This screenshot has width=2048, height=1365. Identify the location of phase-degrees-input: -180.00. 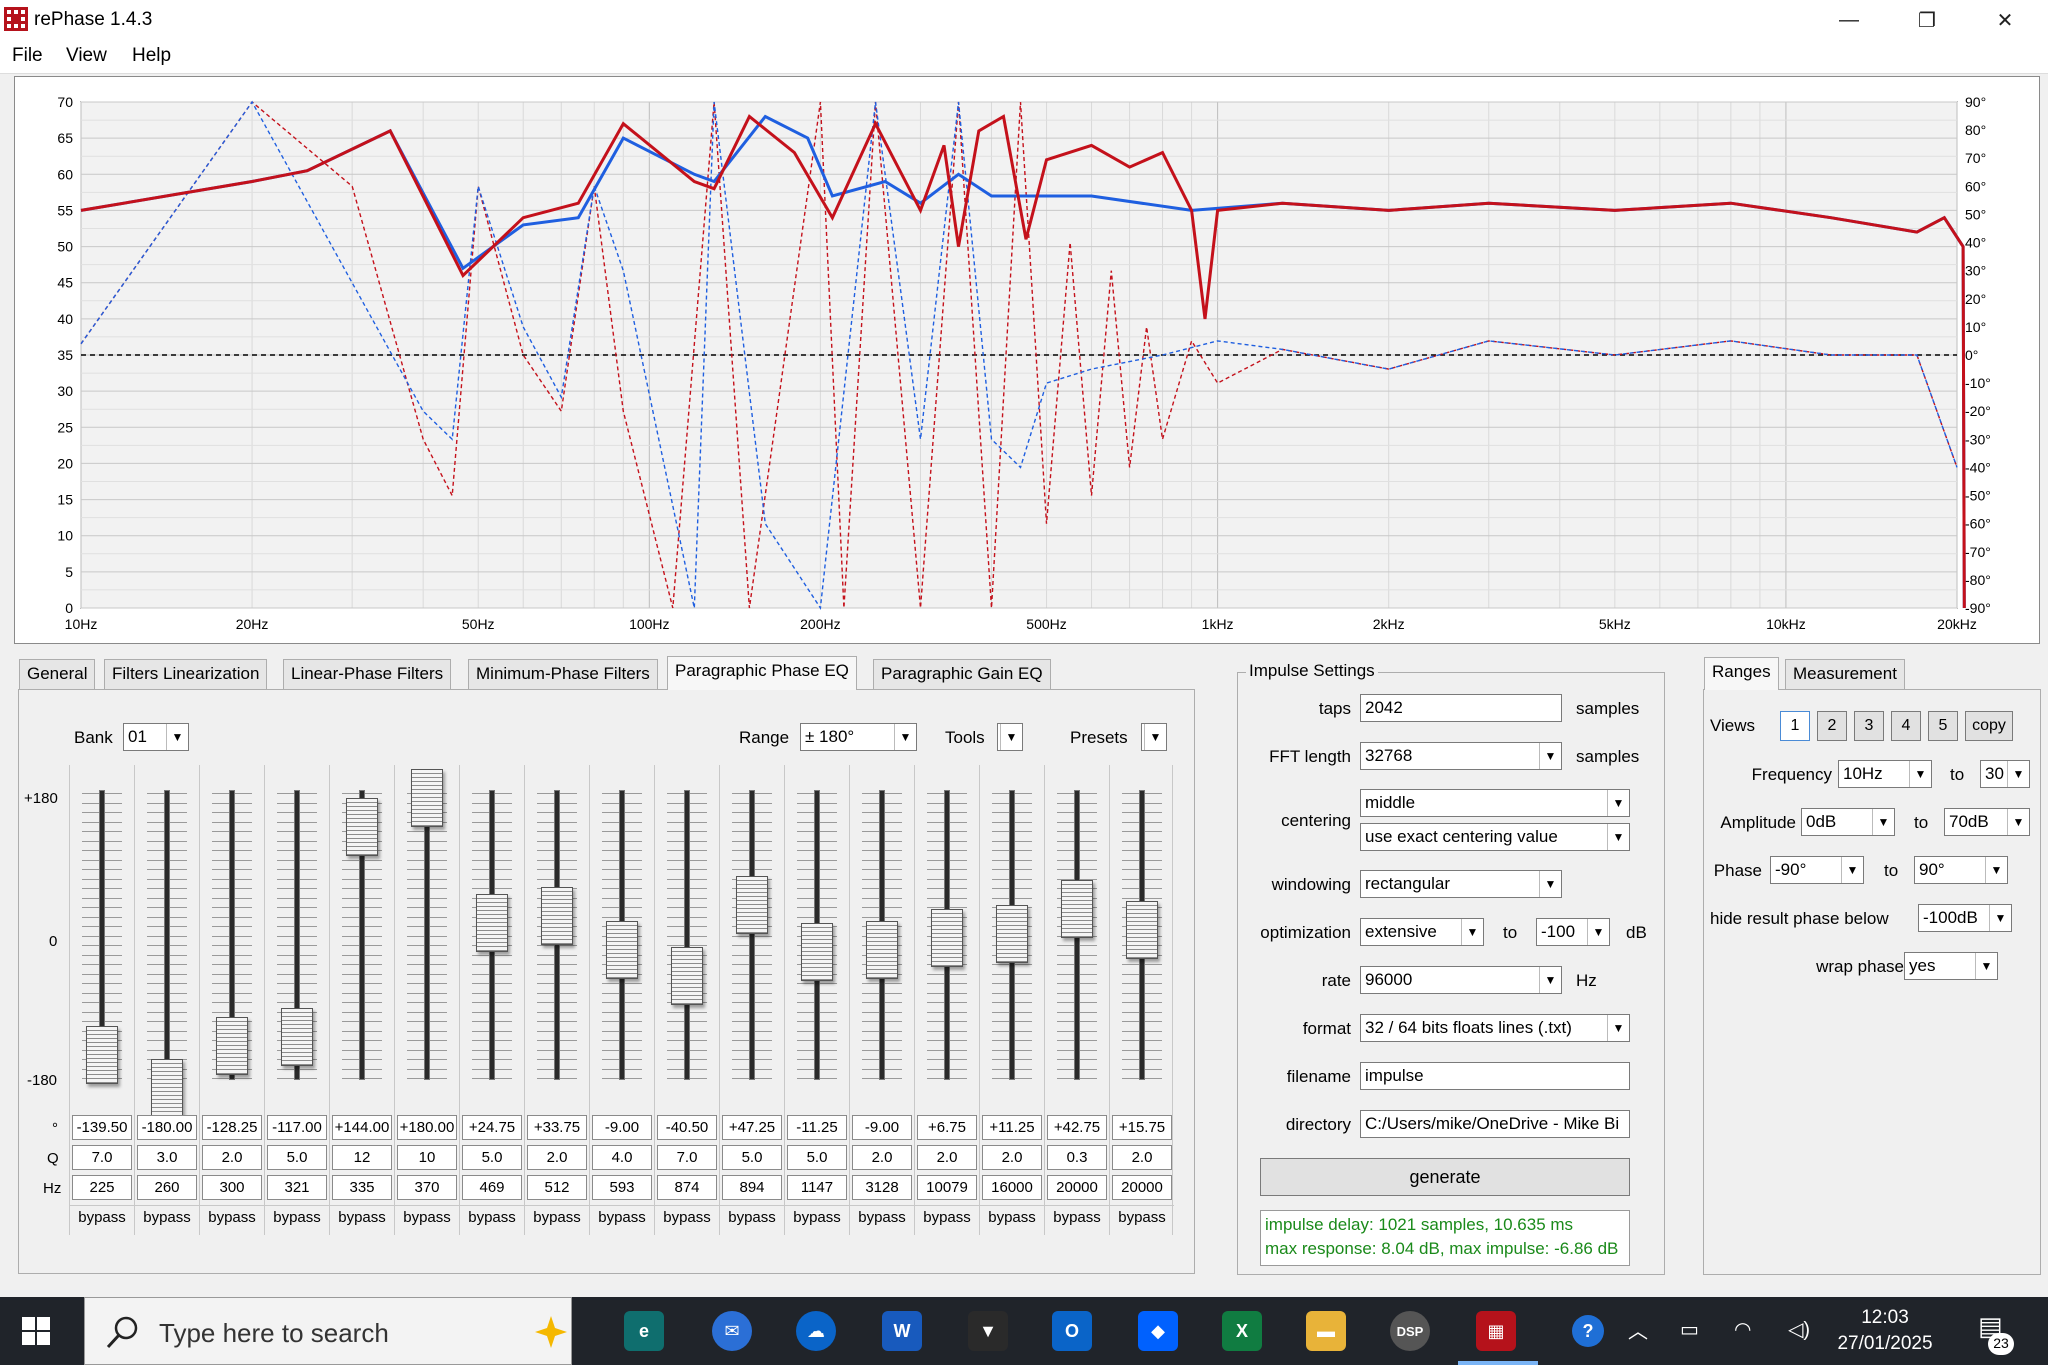
(167, 1127).